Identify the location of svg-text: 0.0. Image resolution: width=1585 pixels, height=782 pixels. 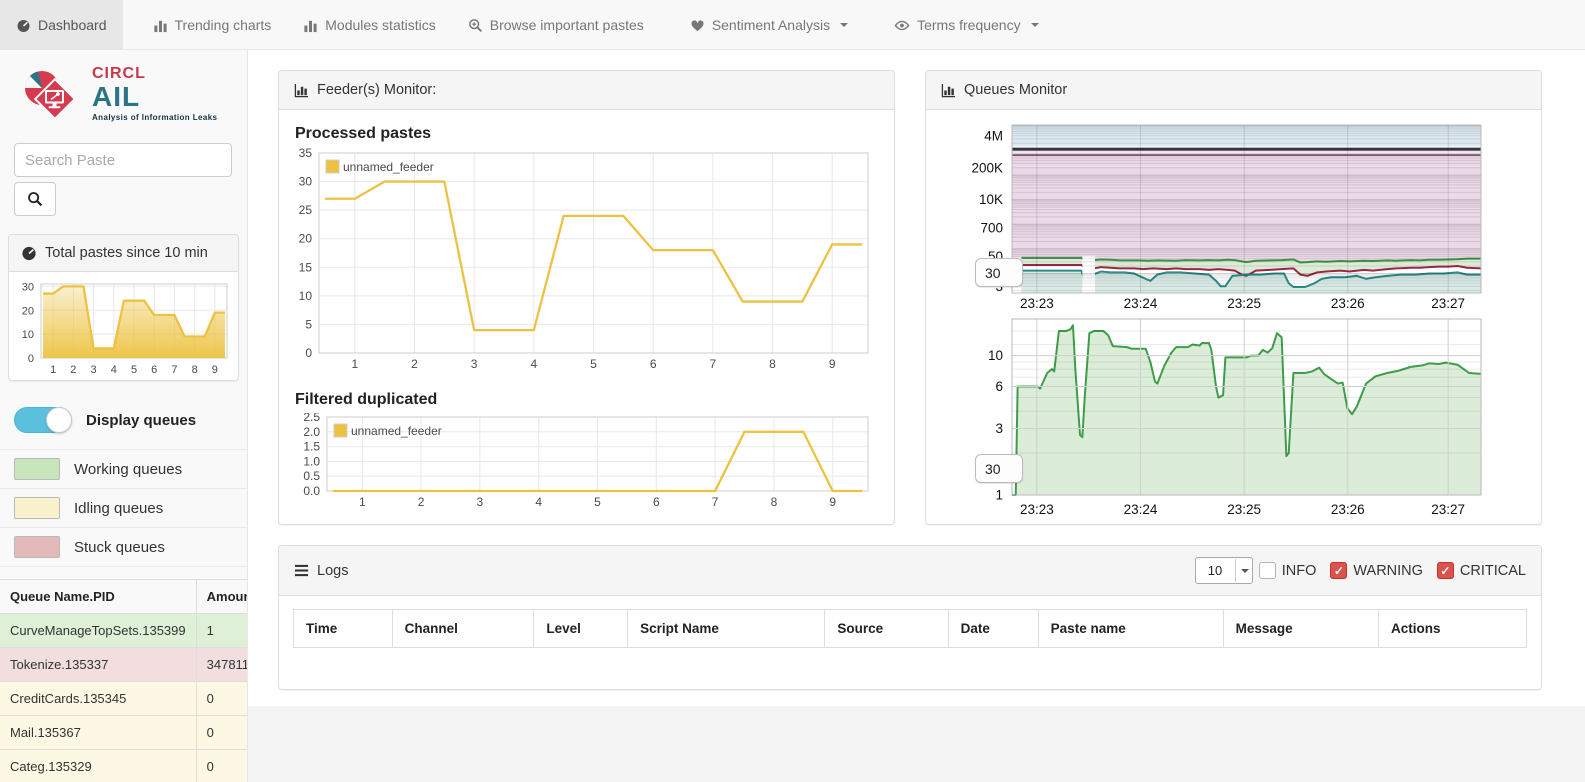
(311, 491).